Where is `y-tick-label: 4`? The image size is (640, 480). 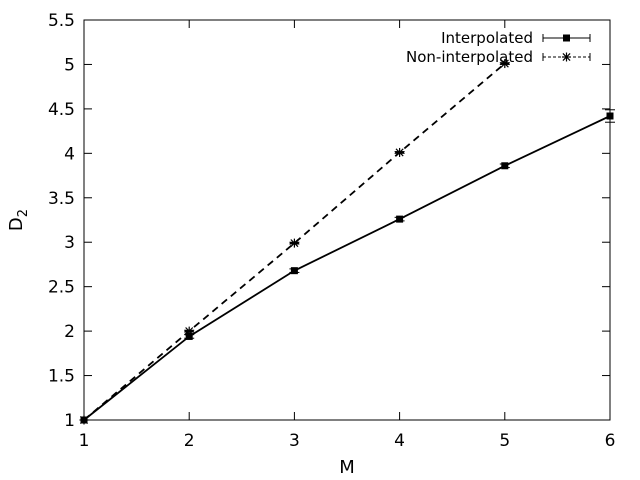
y-tick-label: 4 is located at coordinates (69, 154).